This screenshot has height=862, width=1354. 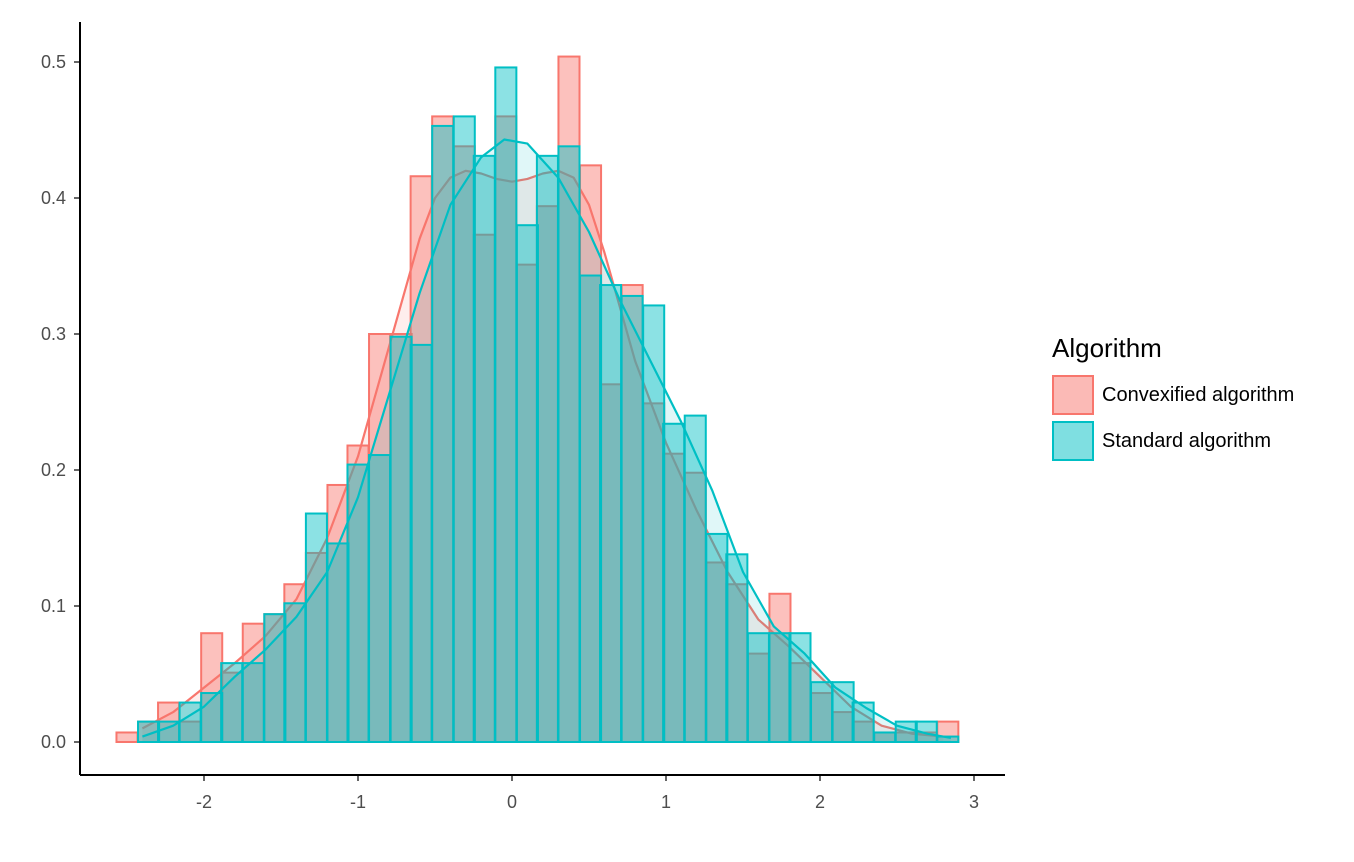 What do you see at coordinates (53, 606) in the screenshot?
I see `y-tick-label: 0.1` at bounding box center [53, 606].